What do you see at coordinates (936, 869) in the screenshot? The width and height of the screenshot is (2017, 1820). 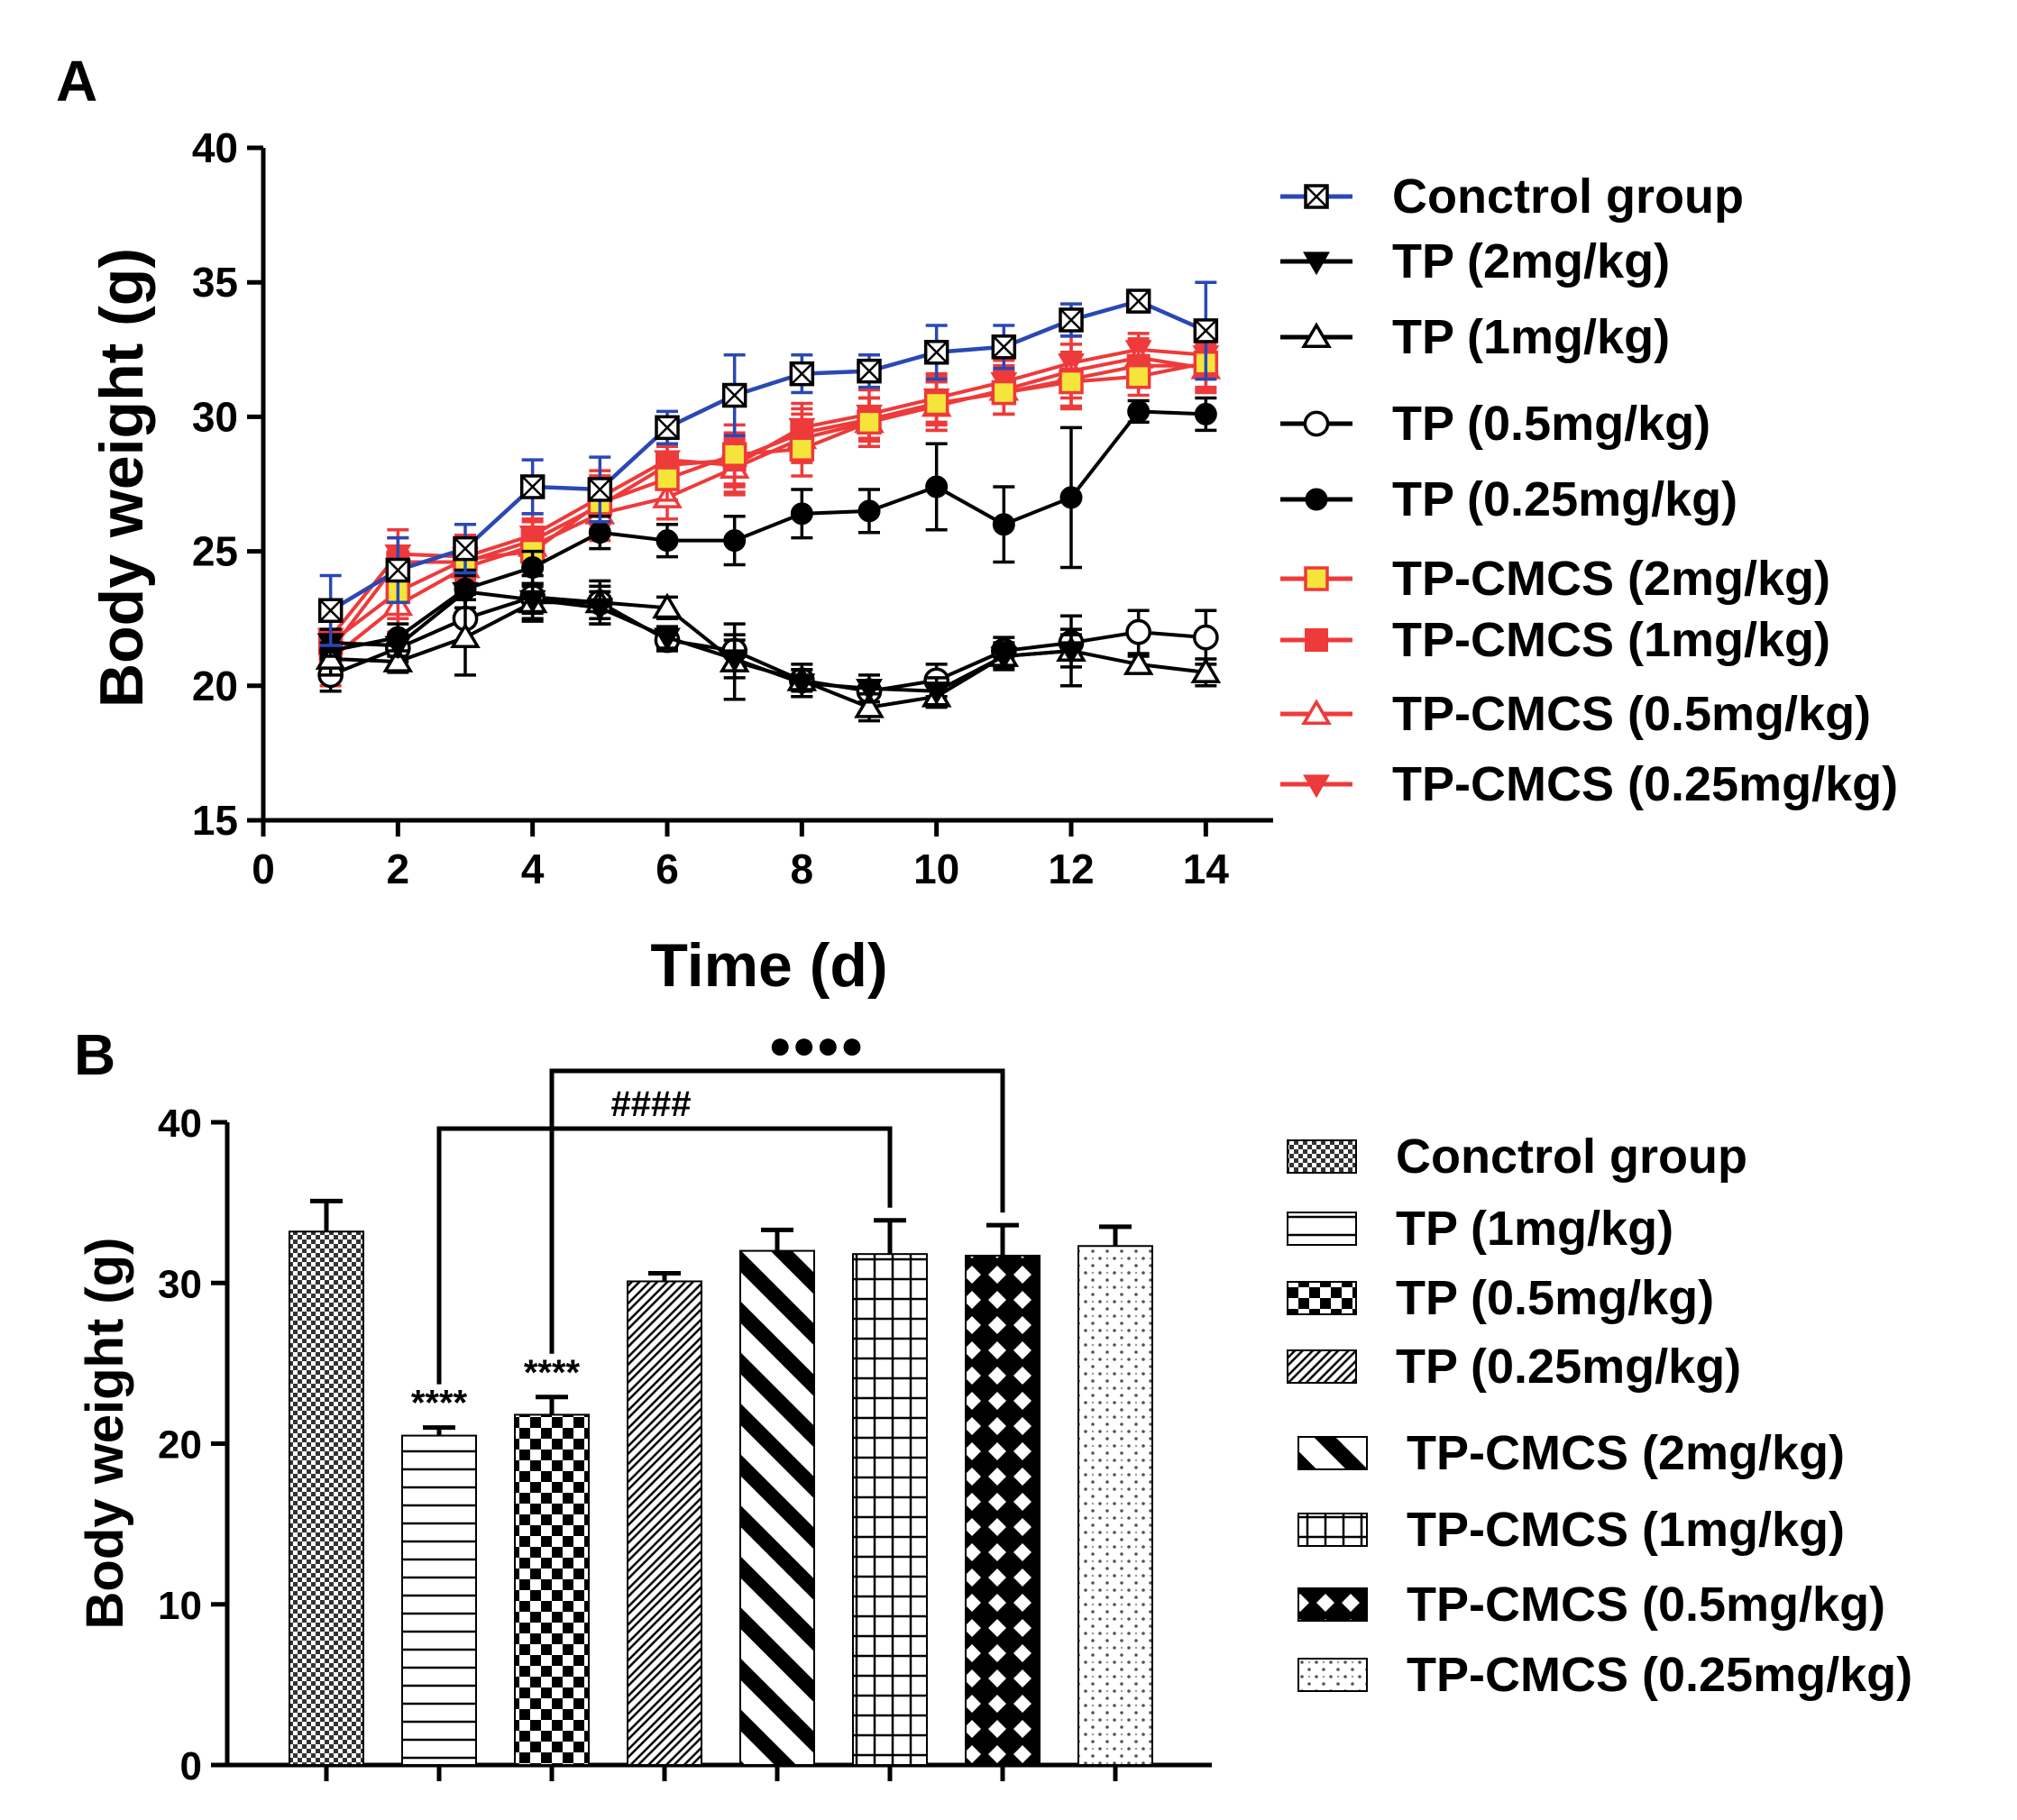 I see `x-tick-label: 10` at bounding box center [936, 869].